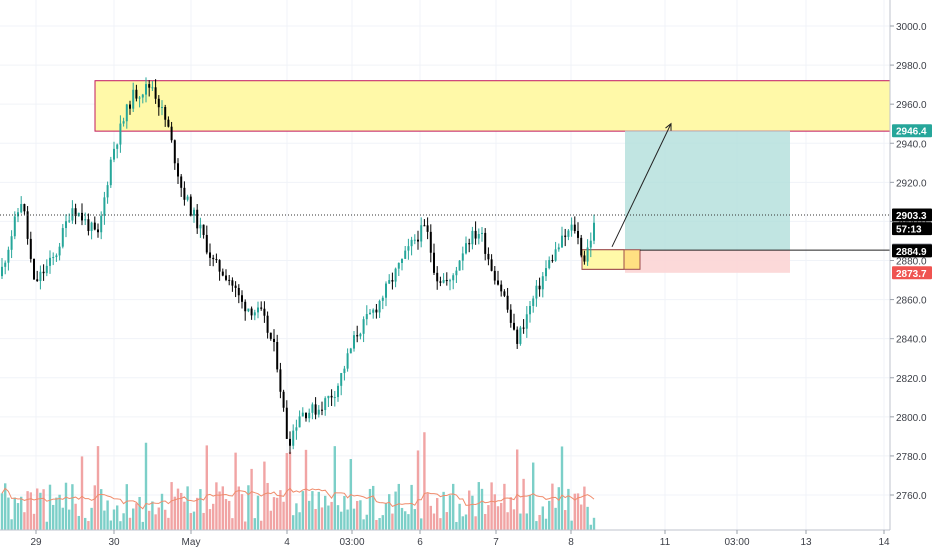 This screenshot has width=932, height=555. I want to click on supply-zone, so click(492, 106).